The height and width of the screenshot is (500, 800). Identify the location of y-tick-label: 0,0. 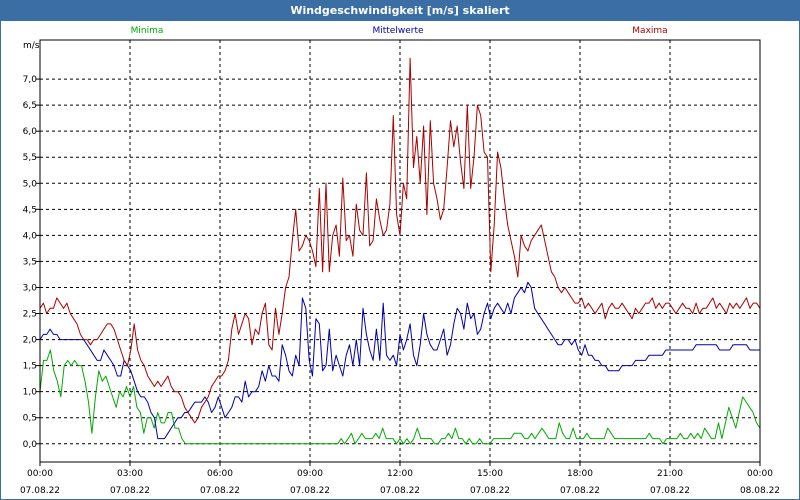
(30, 445).